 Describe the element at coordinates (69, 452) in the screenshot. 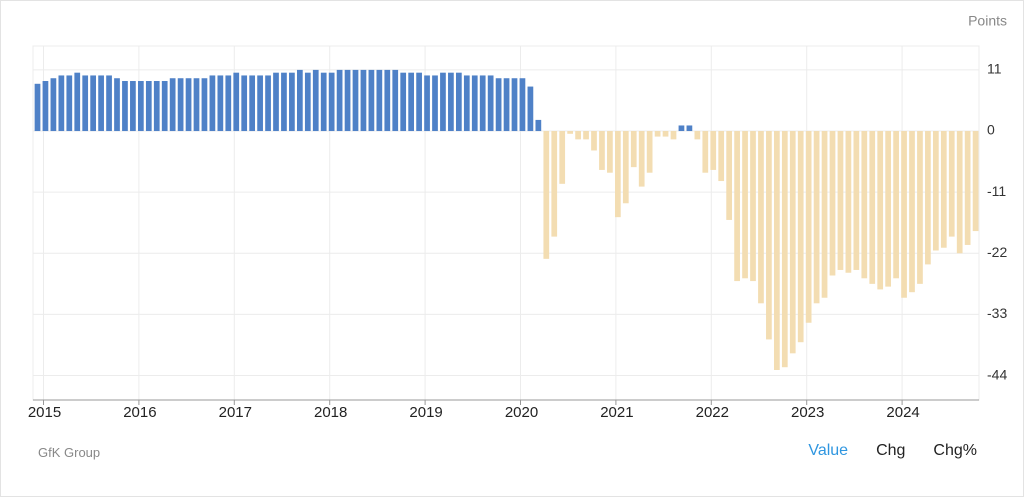

I see `source: GfK Group` at that location.